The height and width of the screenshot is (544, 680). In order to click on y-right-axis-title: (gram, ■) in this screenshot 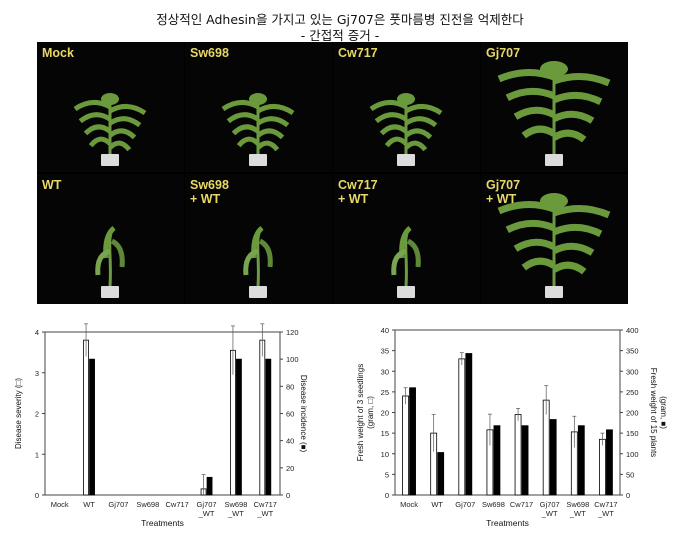, I will do `click(663, 412)`.